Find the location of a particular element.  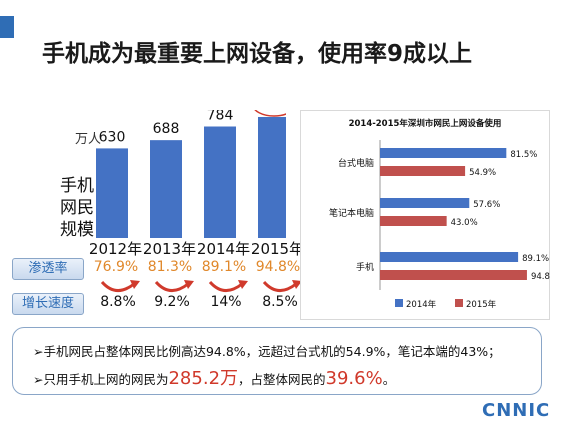

bar-value-label: 81.5% is located at coordinates (523, 155).